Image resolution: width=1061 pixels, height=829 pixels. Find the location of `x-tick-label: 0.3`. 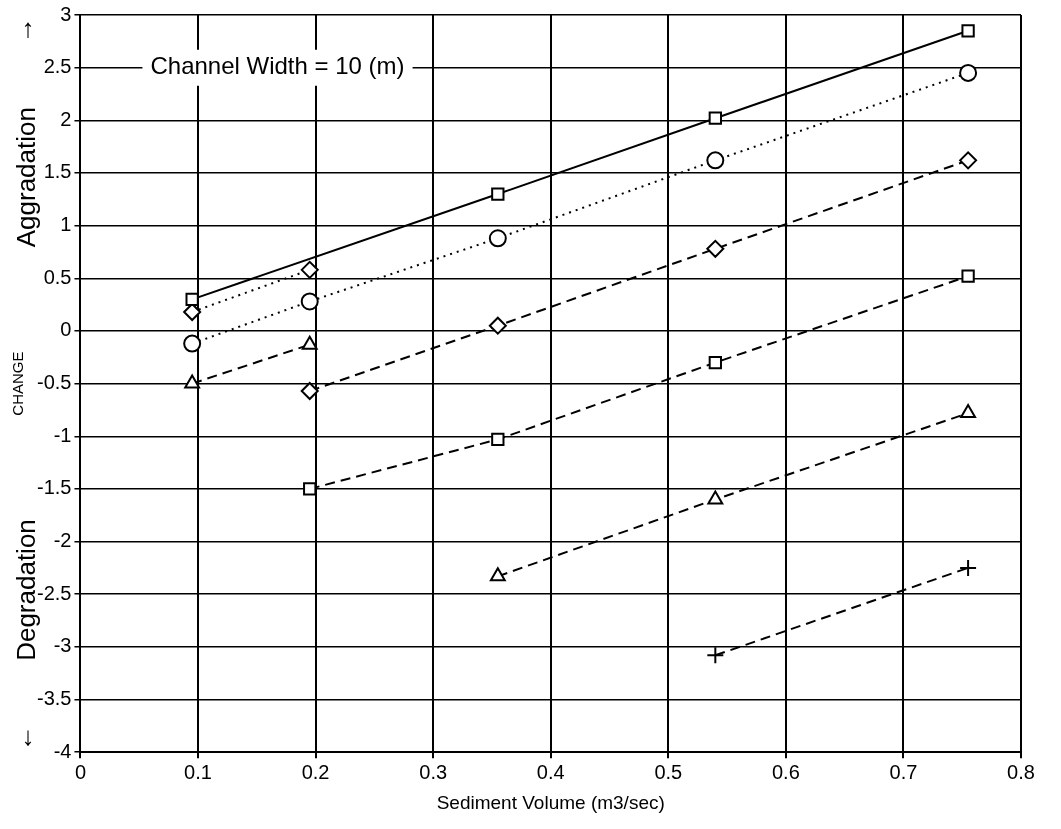

x-tick-label: 0.3 is located at coordinates (433, 771).